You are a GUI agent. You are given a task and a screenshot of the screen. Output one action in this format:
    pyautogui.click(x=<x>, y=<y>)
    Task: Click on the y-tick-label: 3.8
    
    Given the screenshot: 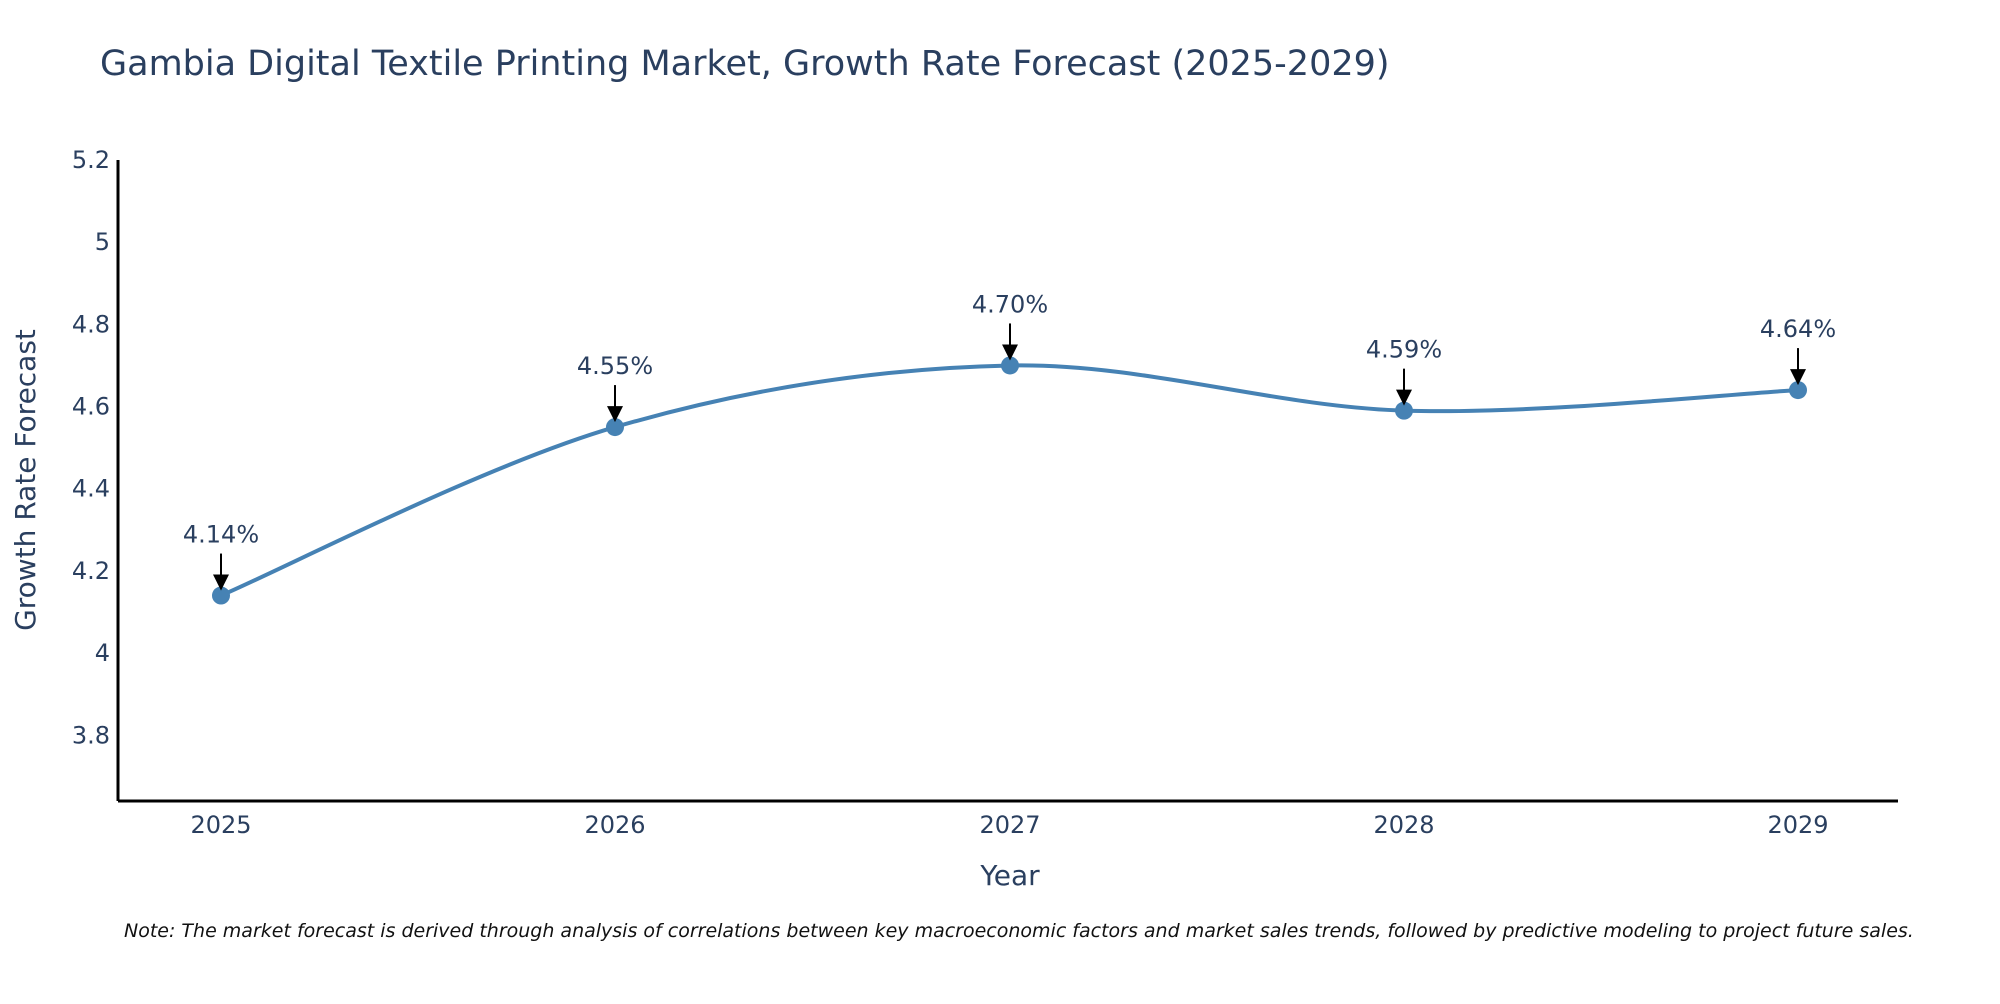 What is the action you would take?
    pyautogui.click(x=91, y=735)
    